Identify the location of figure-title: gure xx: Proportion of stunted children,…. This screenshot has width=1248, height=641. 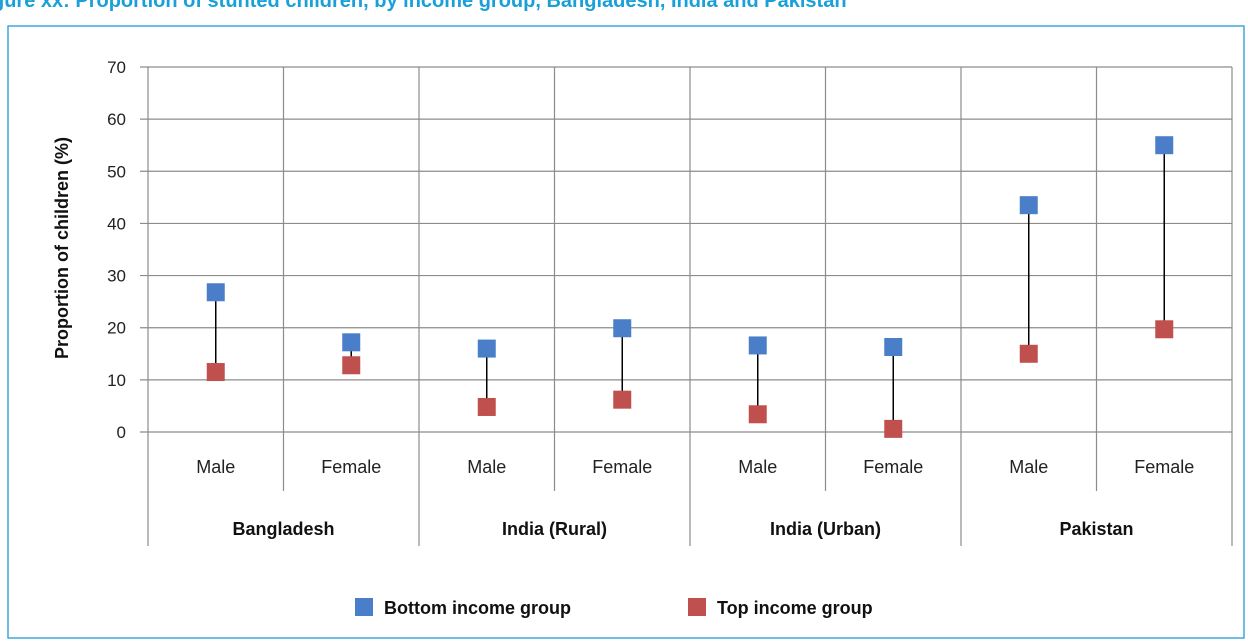
(423, 6).